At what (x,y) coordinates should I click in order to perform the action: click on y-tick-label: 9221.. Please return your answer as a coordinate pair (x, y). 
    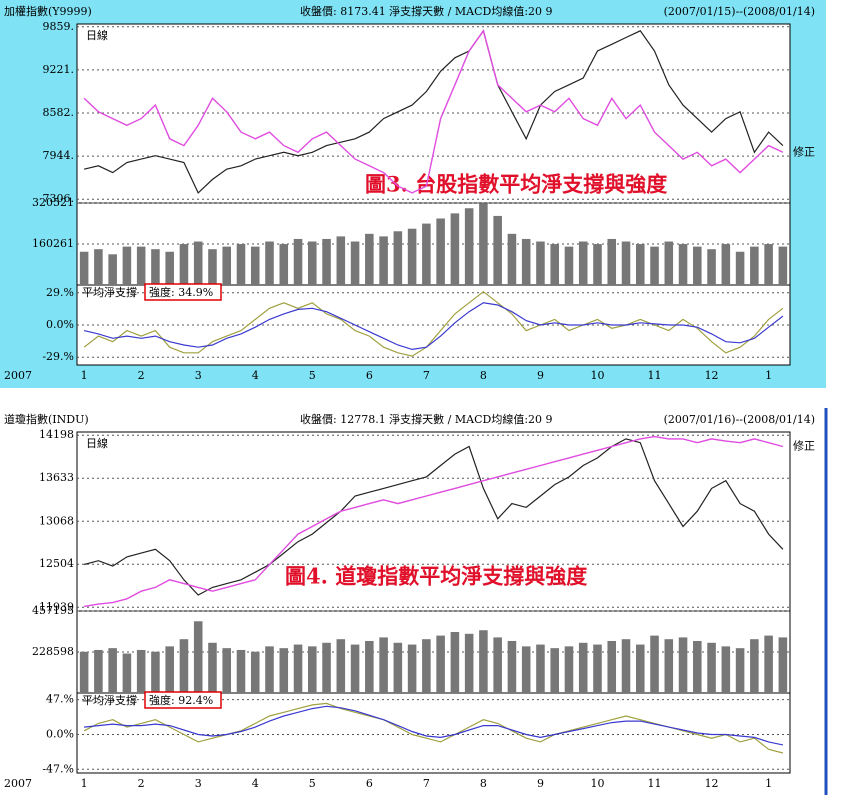
    Looking at the image, I should click on (59, 69).